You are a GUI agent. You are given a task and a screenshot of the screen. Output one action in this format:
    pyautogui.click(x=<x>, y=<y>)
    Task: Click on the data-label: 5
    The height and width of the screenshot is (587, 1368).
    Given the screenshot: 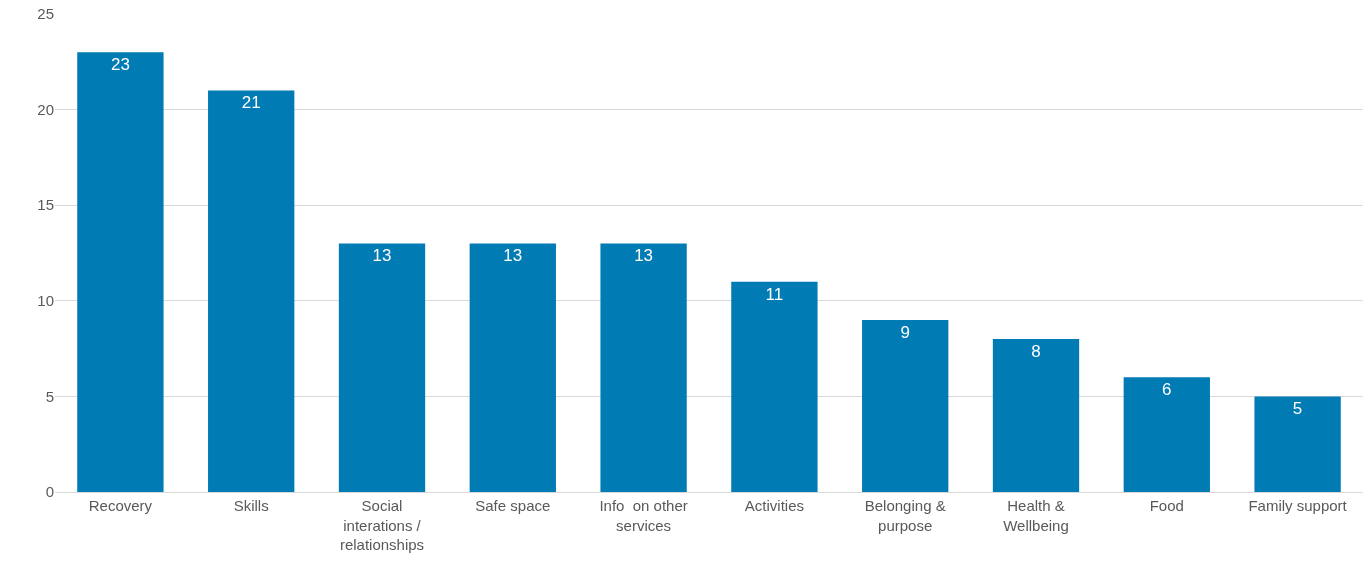 What is the action you would take?
    pyautogui.click(x=1297, y=409)
    